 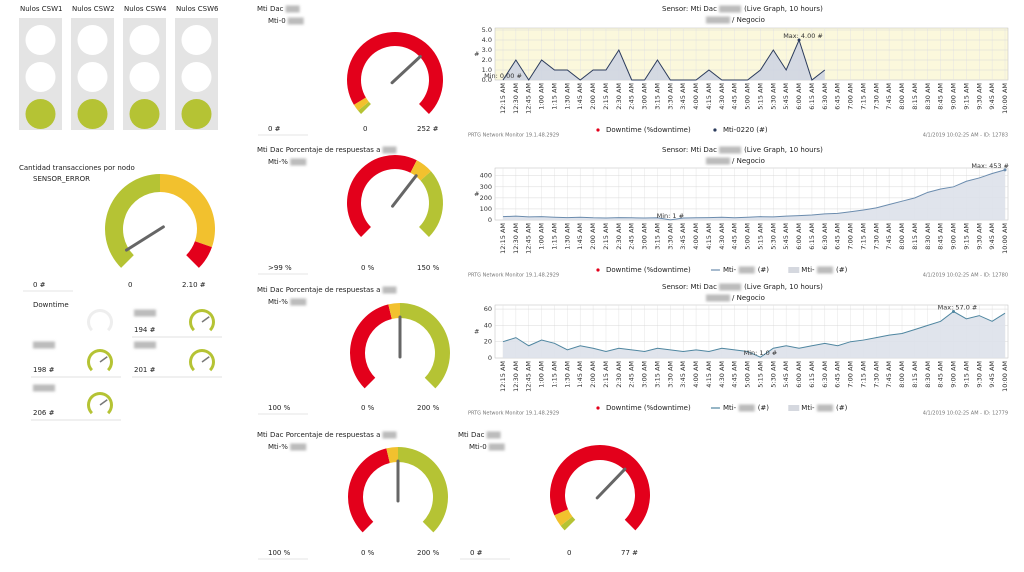 What do you see at coordinates (748, 161) in the screenshot?
I see `chart-subtitle: / Negocio` at bounding box center [748, 161].